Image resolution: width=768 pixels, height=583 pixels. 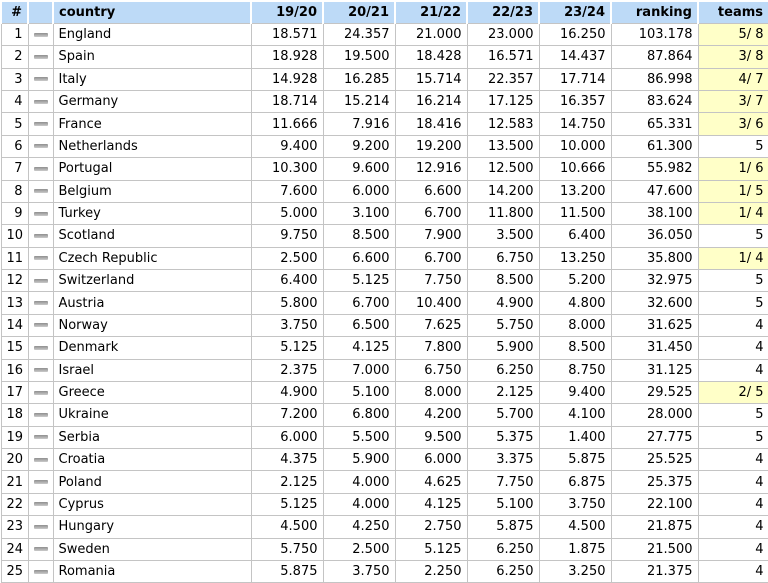 I want to click on cell-season-23-24: 14.750, so click(x=575, y=124).